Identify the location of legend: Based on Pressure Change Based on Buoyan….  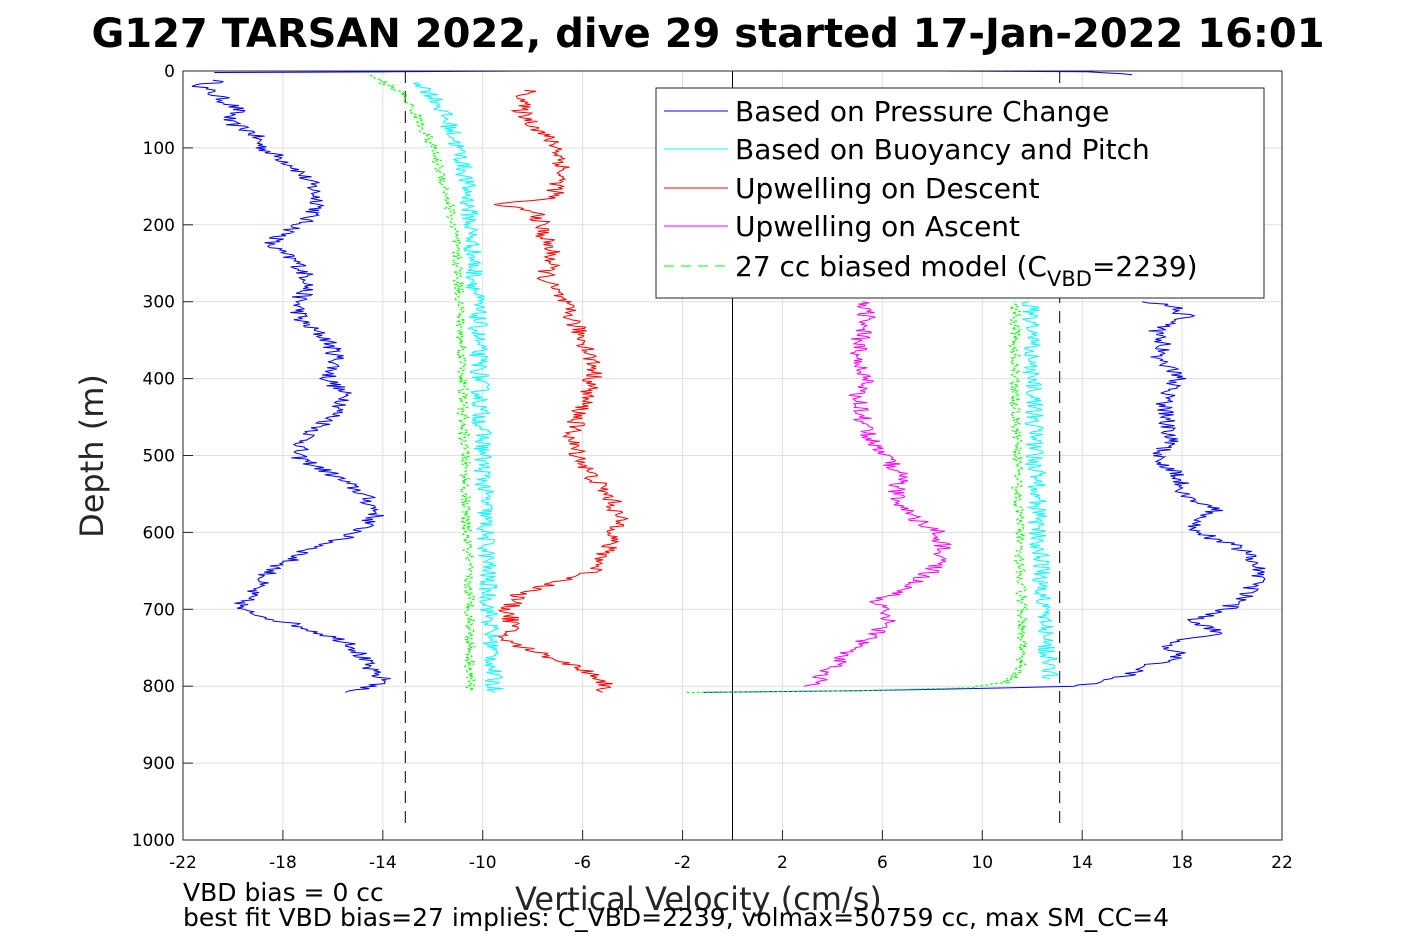
(960, 193).